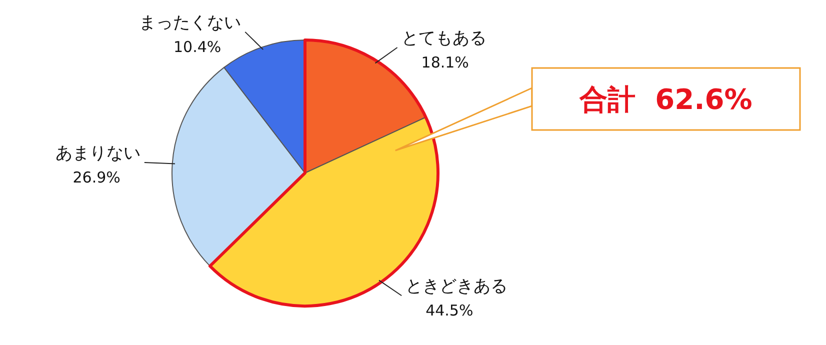  What do you see at coordinates (443, 38) in the screenshot?
I see `slice-label: とてもある` at bounding box center [443, 38].